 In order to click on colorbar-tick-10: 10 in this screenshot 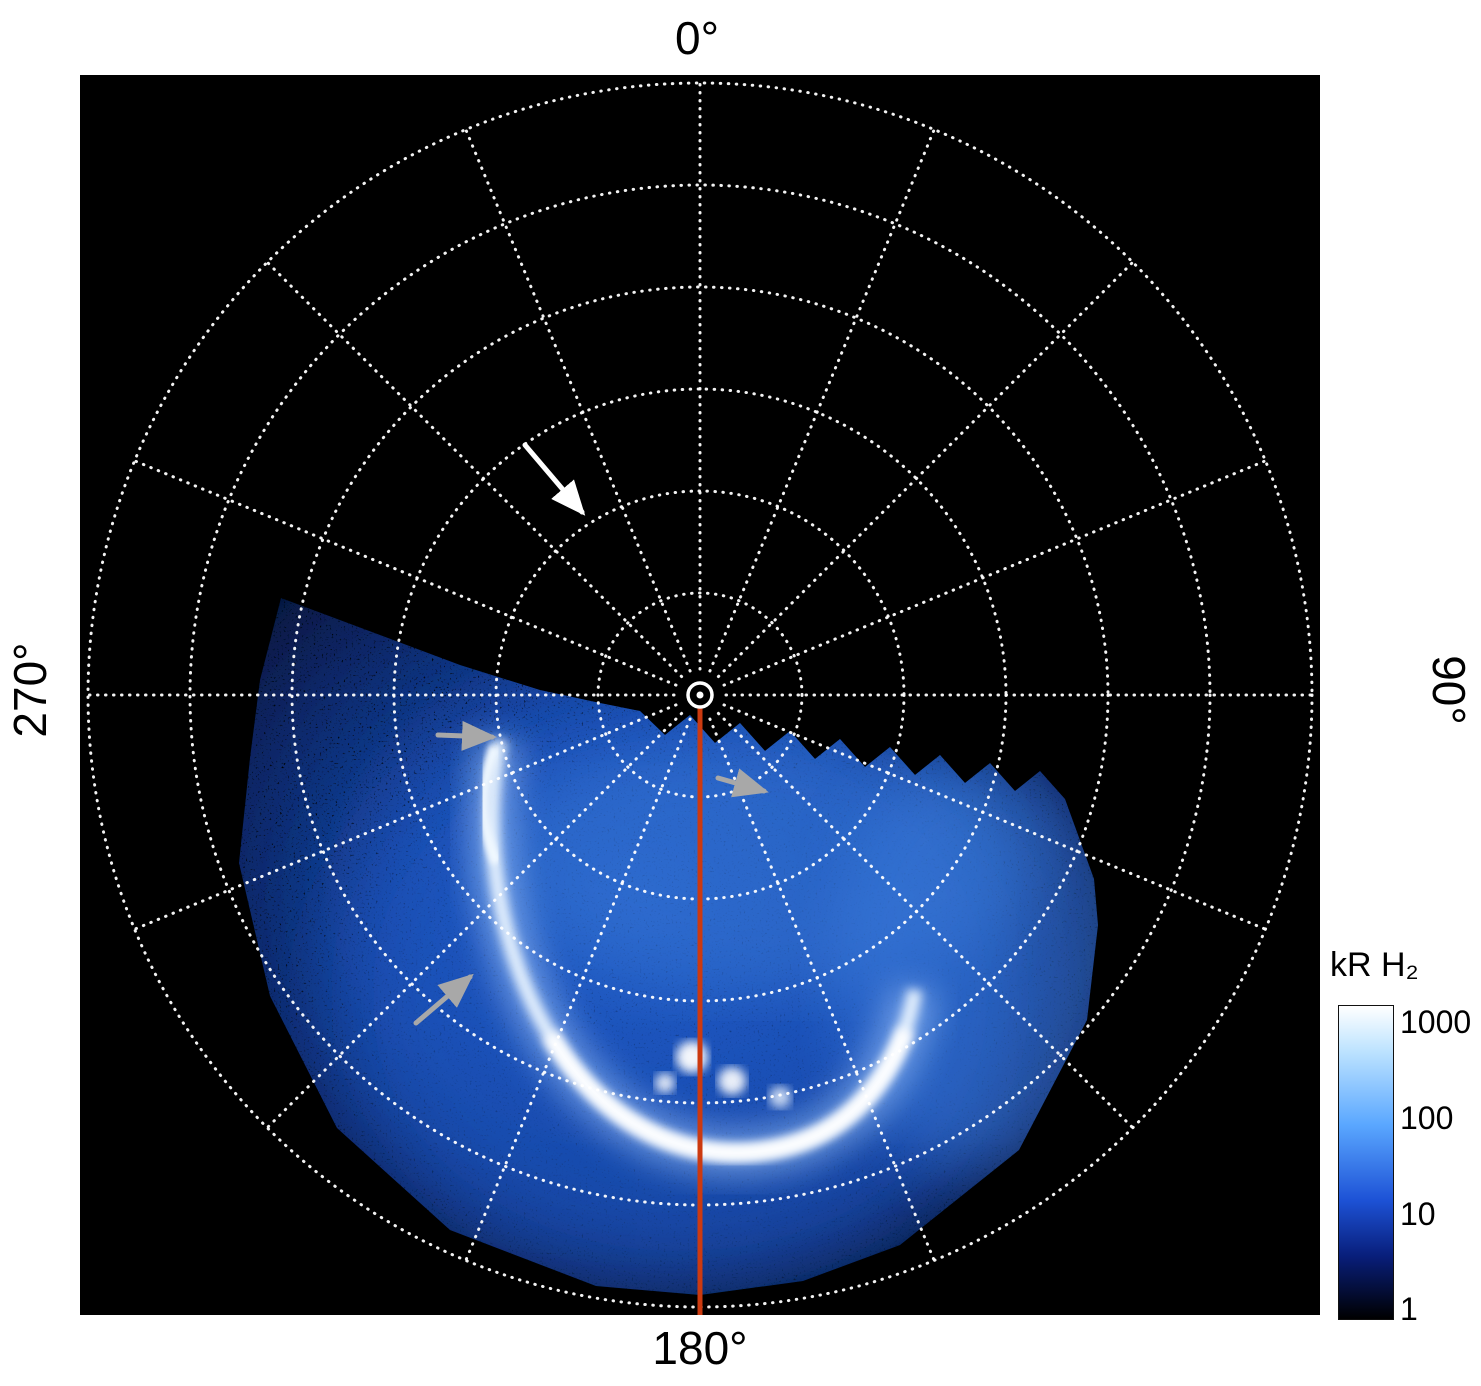, I will do `click(1418, 1214)`.